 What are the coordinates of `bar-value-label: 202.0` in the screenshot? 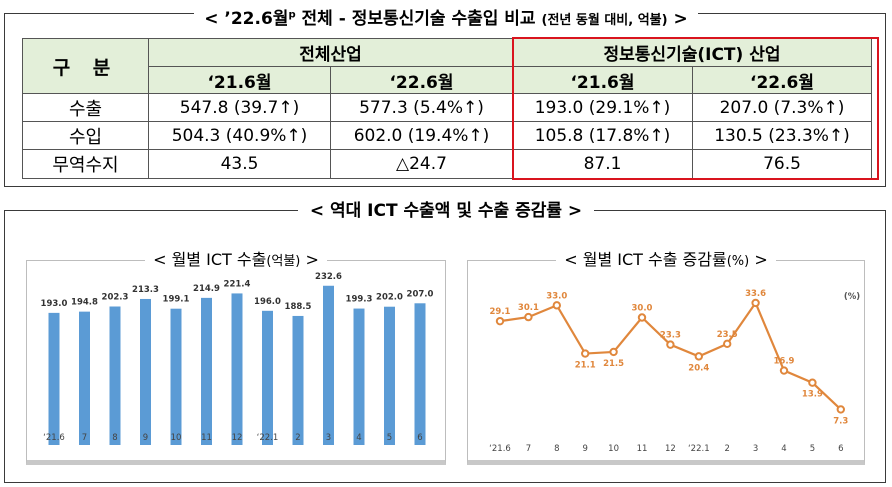 It's located at (389, 298).